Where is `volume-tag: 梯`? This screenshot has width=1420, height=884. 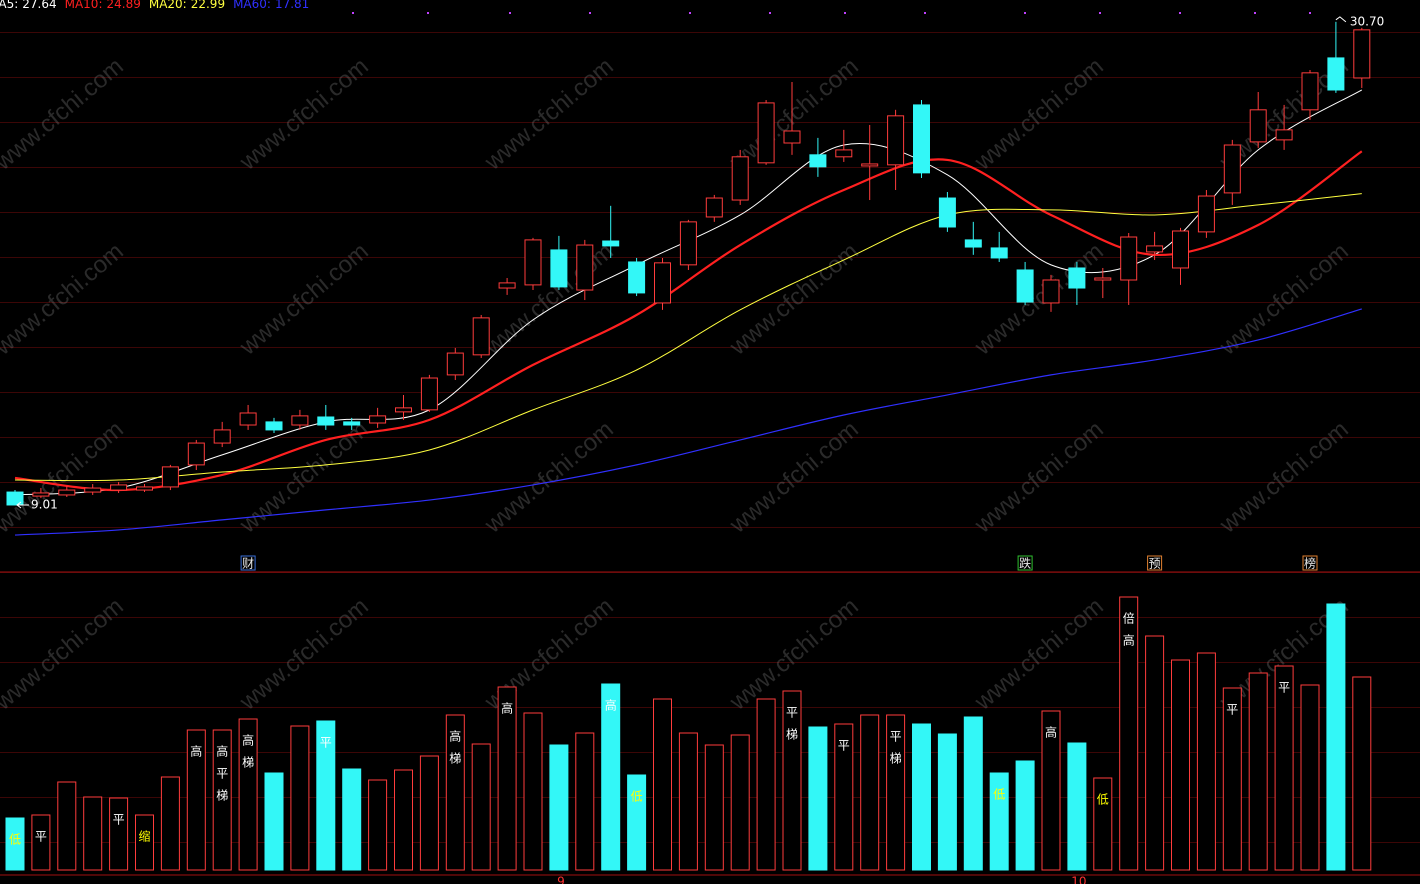 volume-tag: 梯 is located at coordinates (248, 763).